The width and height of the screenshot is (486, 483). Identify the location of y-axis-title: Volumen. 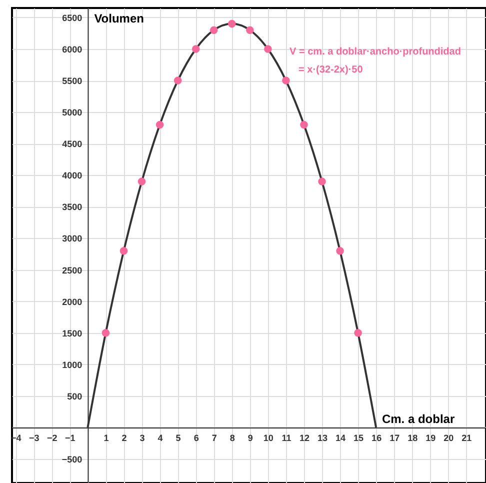
(119, 19).